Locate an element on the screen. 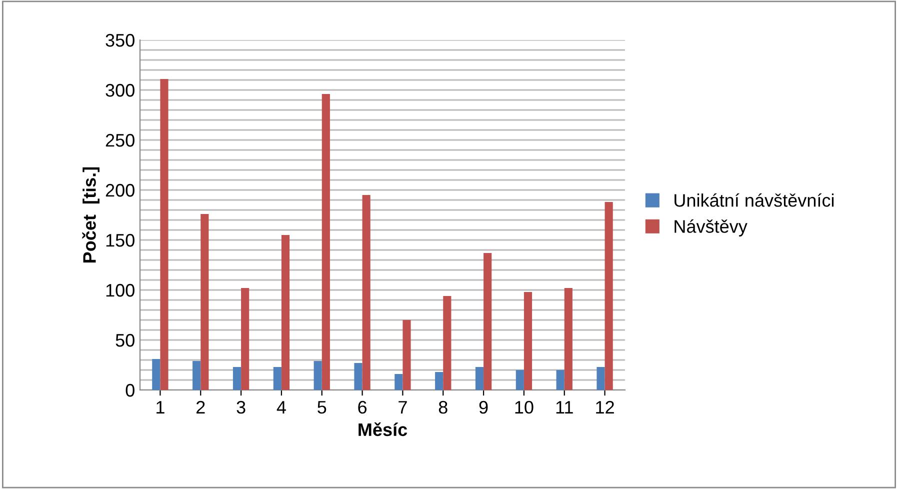 The width and height of the screenshot is (898, 489). y-tick-label: 50 is located at coordinates (125, 340).